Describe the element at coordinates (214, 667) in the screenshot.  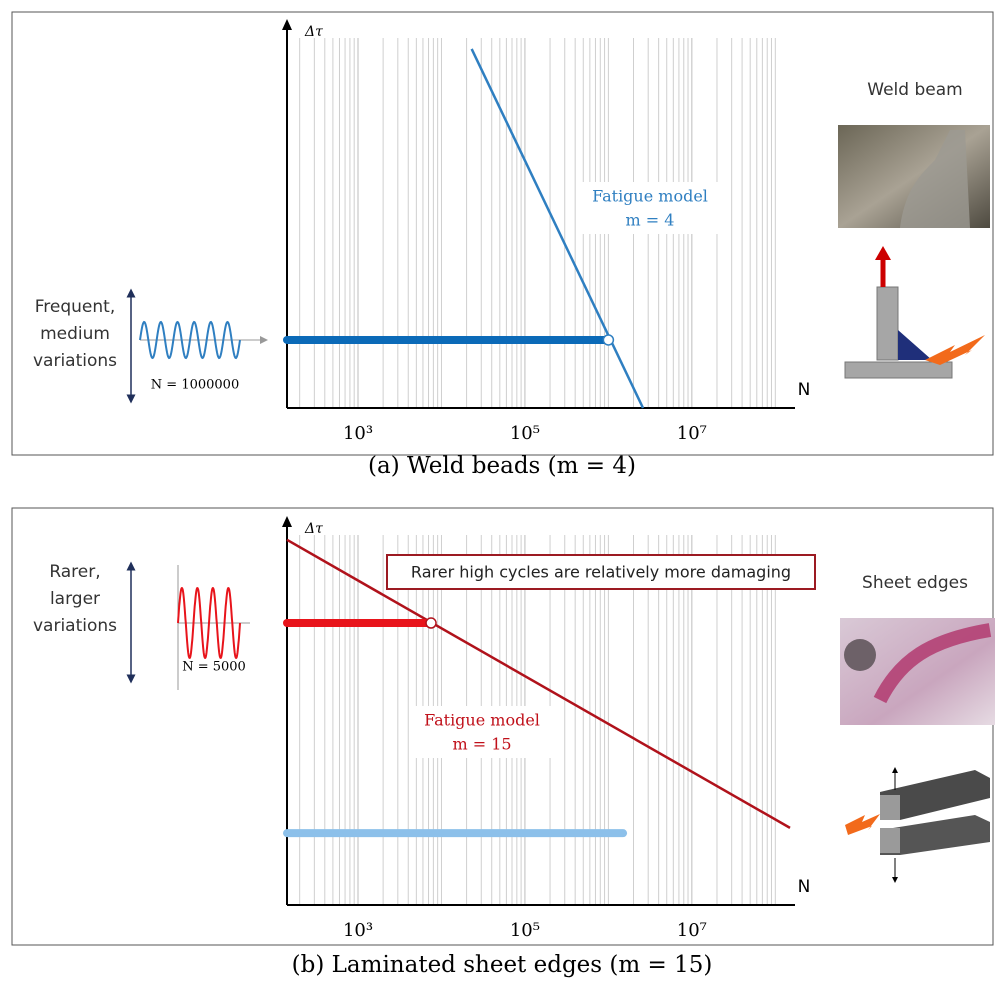
I see `sample-label: N = 5000` at that location.